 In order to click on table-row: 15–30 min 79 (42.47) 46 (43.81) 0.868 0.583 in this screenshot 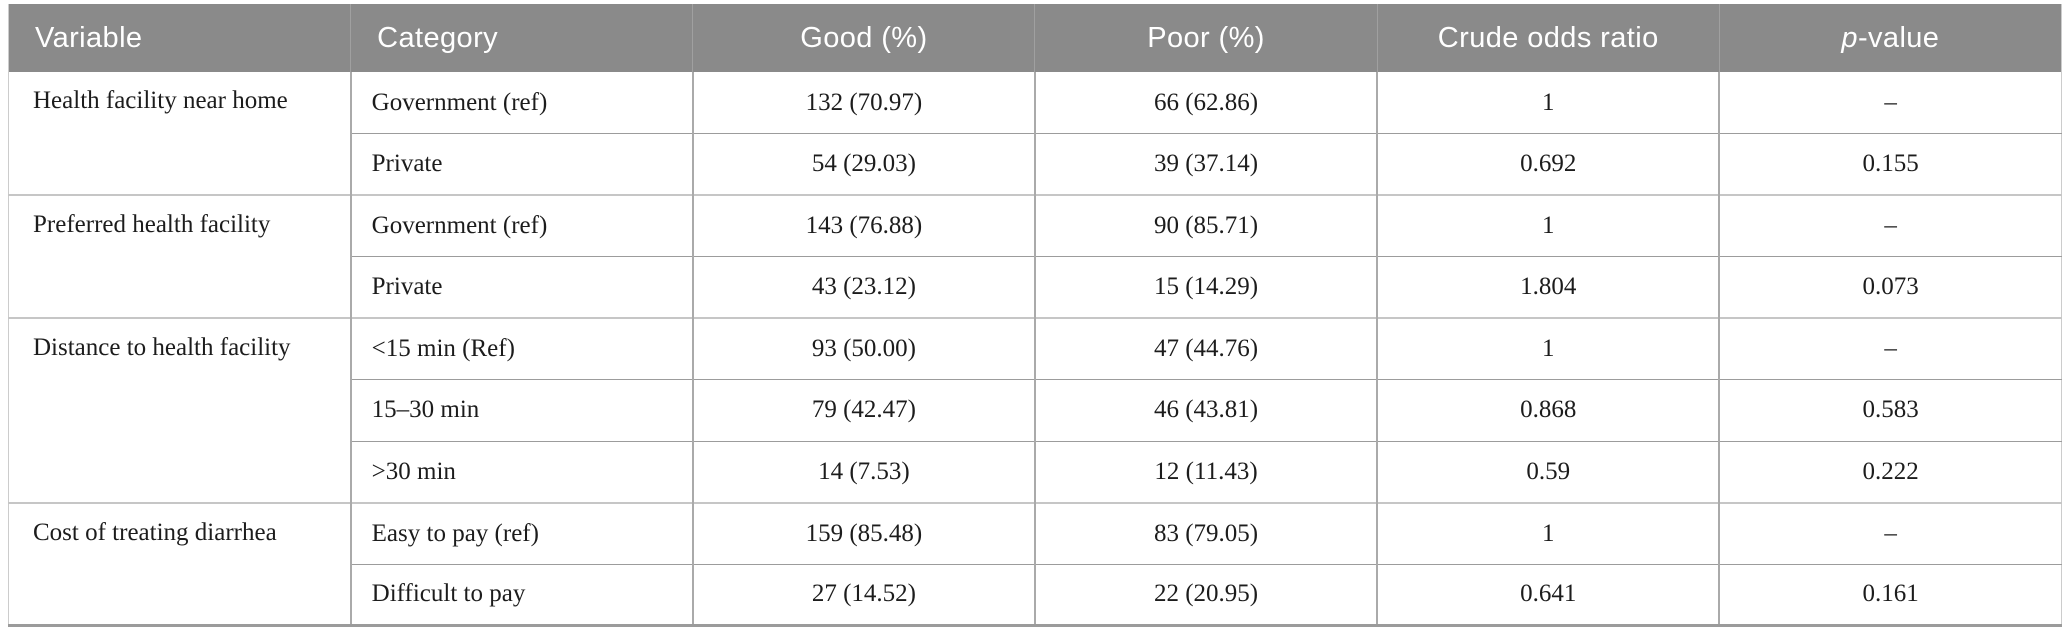, I will do `click(1035, 410)`.